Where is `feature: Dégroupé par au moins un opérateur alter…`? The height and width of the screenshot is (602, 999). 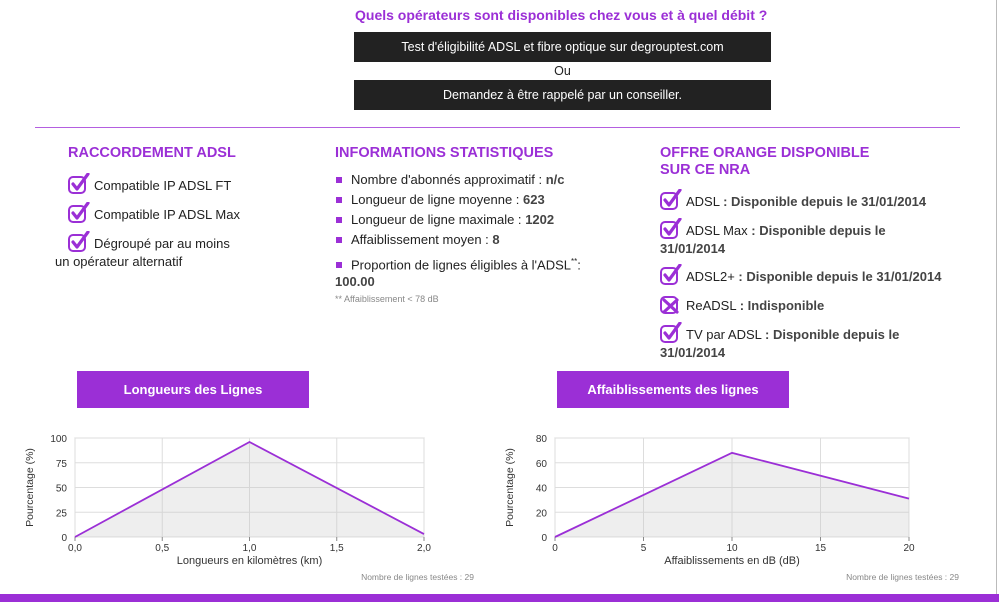 feature: Dégroupé par au moins un opérateur alter… is located at coordinates (147, 250).